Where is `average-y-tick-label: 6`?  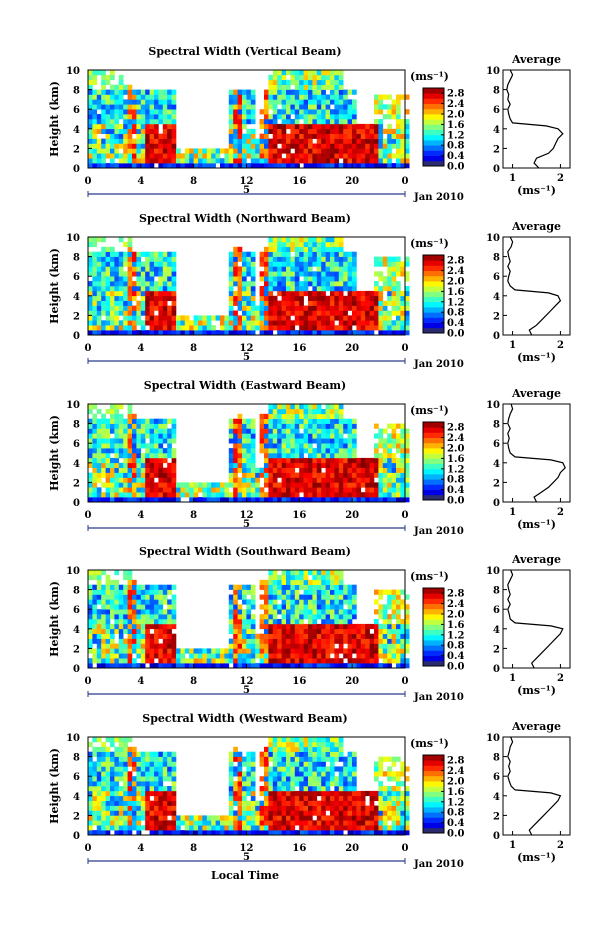
average-y-tick-label: 6 is located at coordinates (496, 444).